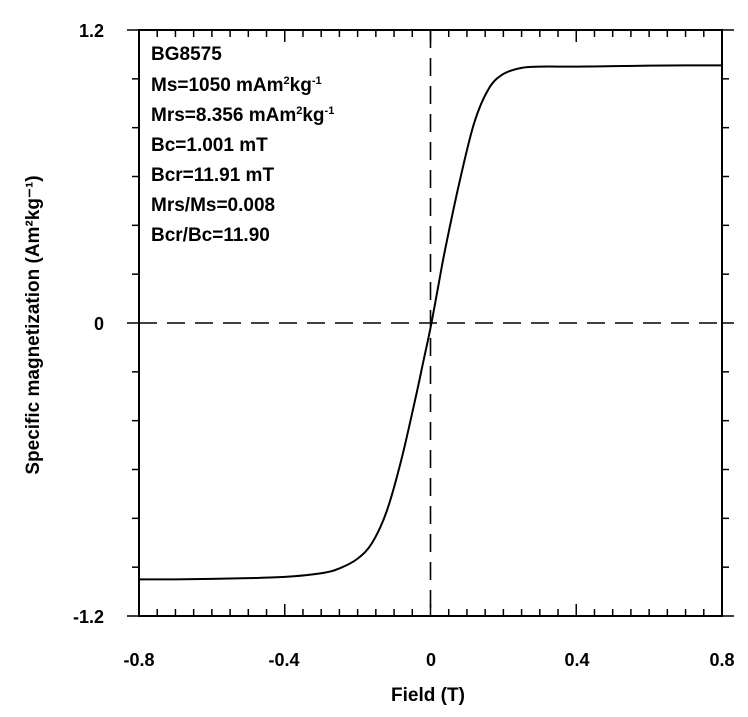  I want to click on mrs-prefix: Mrs=8.356 mAm, so click(223, 115).